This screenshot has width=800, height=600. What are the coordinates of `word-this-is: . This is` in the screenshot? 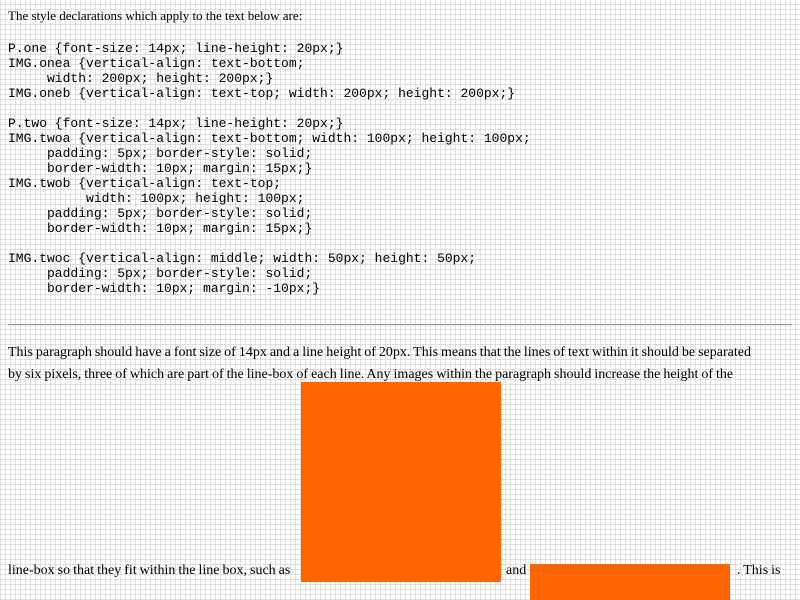 It's located at (759, 570).